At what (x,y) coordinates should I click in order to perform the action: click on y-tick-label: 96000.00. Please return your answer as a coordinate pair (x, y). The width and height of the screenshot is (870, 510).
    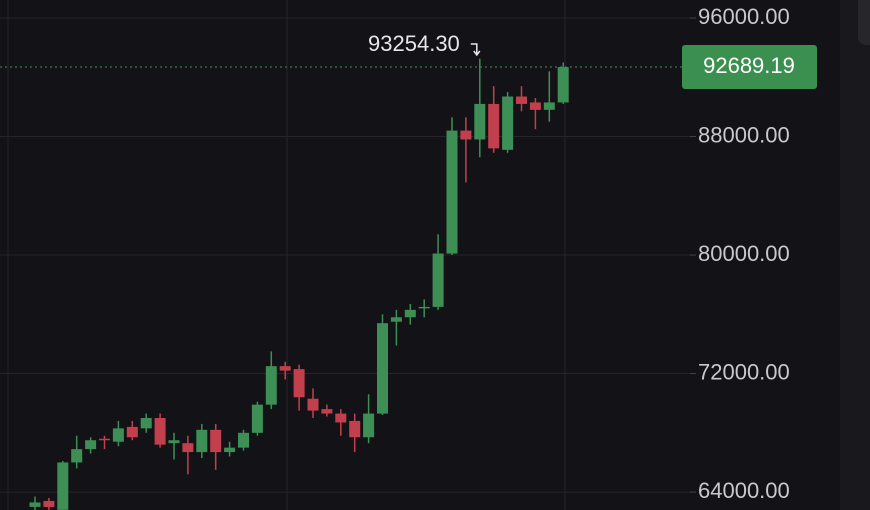
    Looking at the image, I should click on (744, 16).